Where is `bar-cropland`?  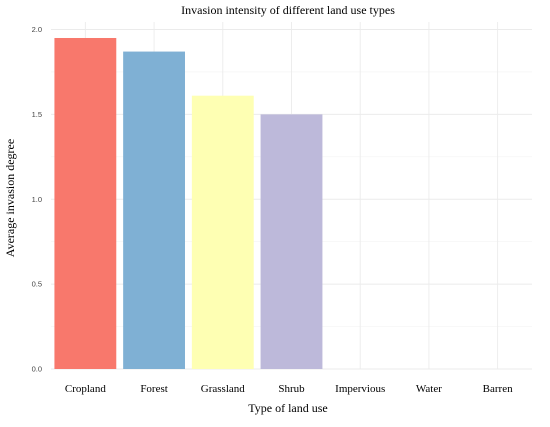
bar-cropland is located at coordinates (85, 203).